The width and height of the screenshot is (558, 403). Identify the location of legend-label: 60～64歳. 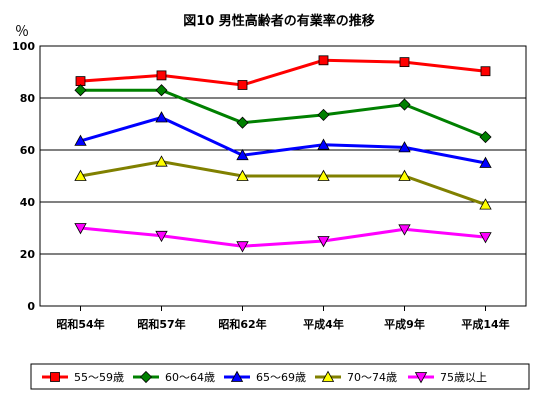
(190, 377).